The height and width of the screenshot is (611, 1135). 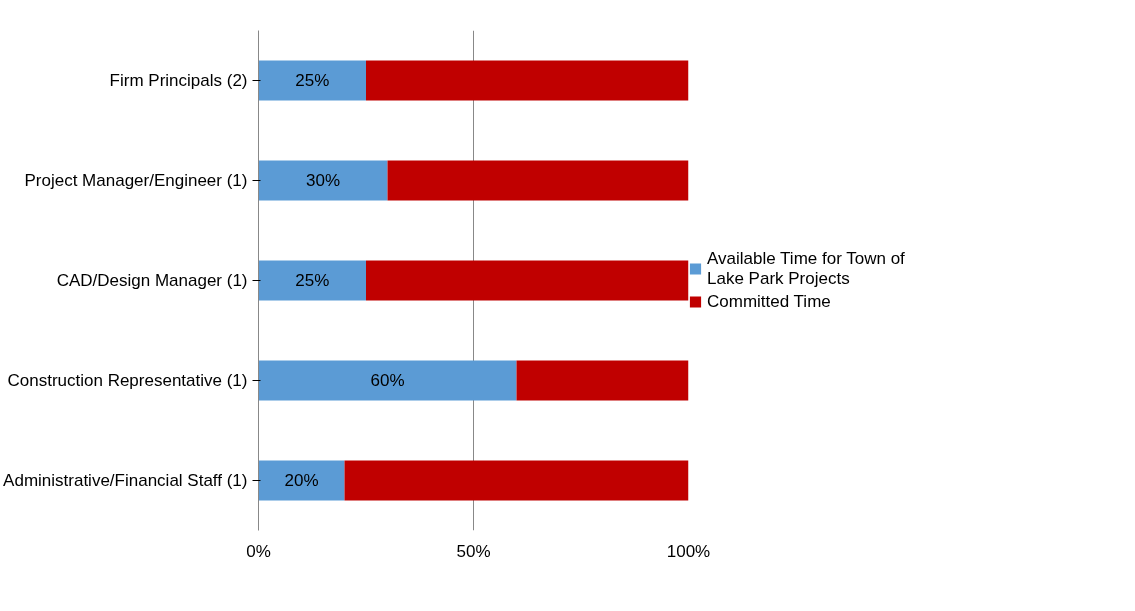 I want to click on x-tick-label: 50%, so click(x=473, y=551).